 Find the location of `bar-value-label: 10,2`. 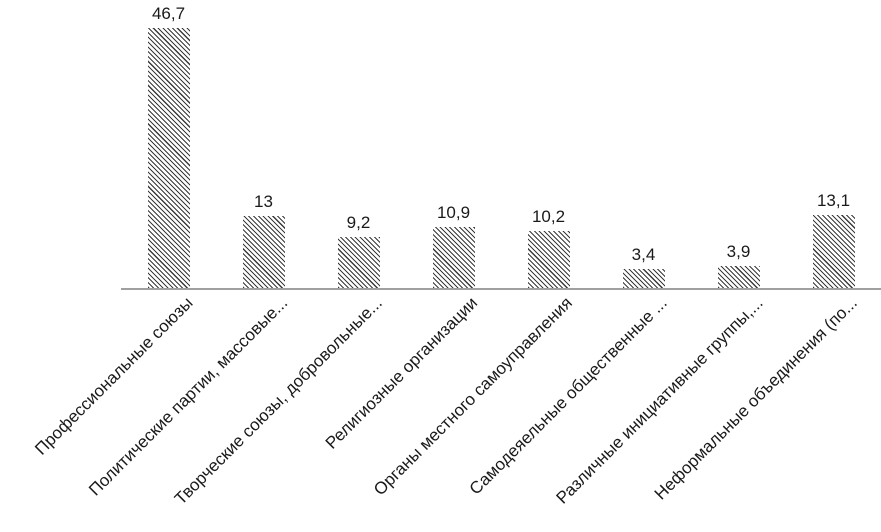

bar-value-label: 10,2 is located at coordinates (548, 216).